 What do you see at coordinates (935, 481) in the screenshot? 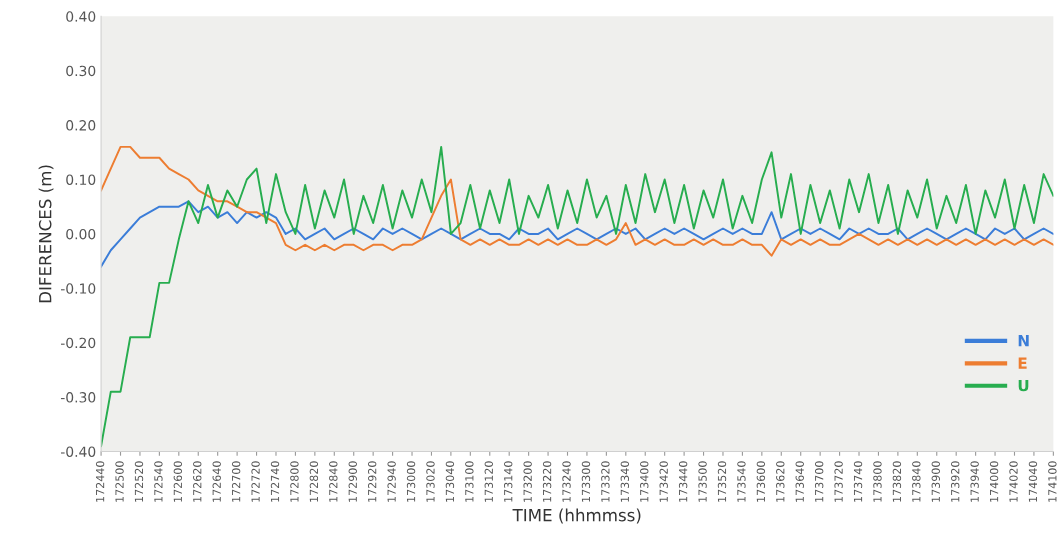
I see `x-tick-label: 173900` at bounding box center [935, 481].